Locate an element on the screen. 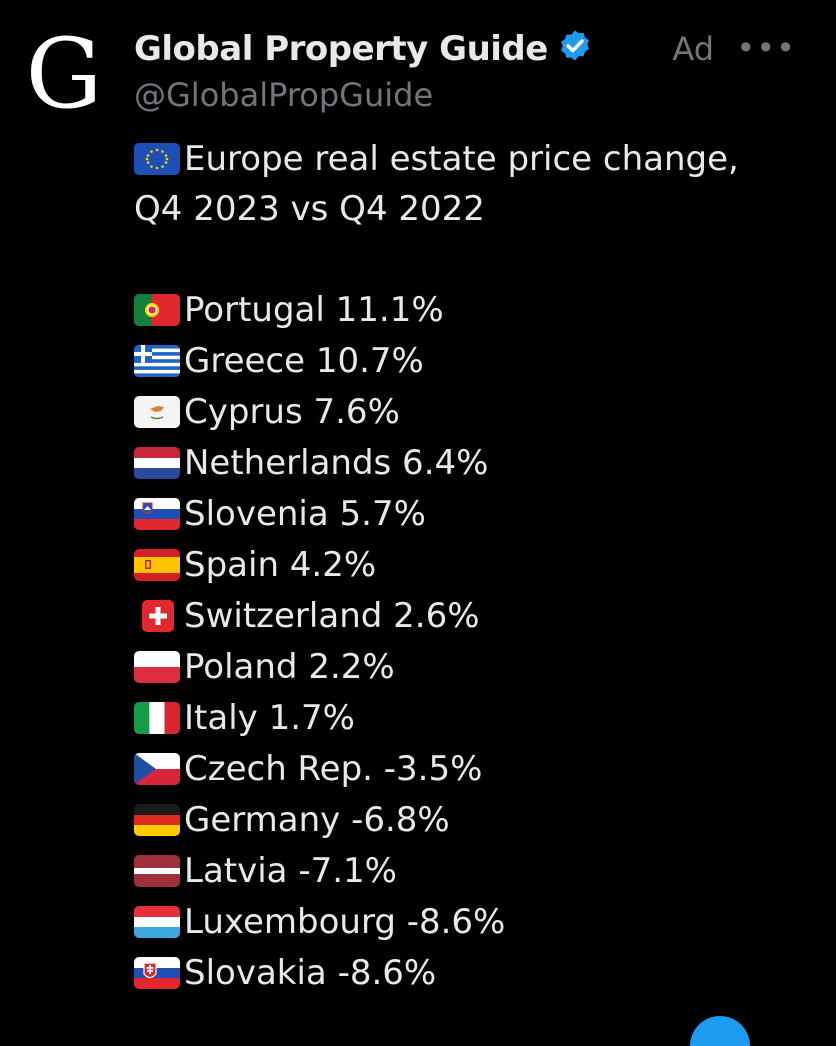  greece-flag-icon is located at coordinates (157, 360).